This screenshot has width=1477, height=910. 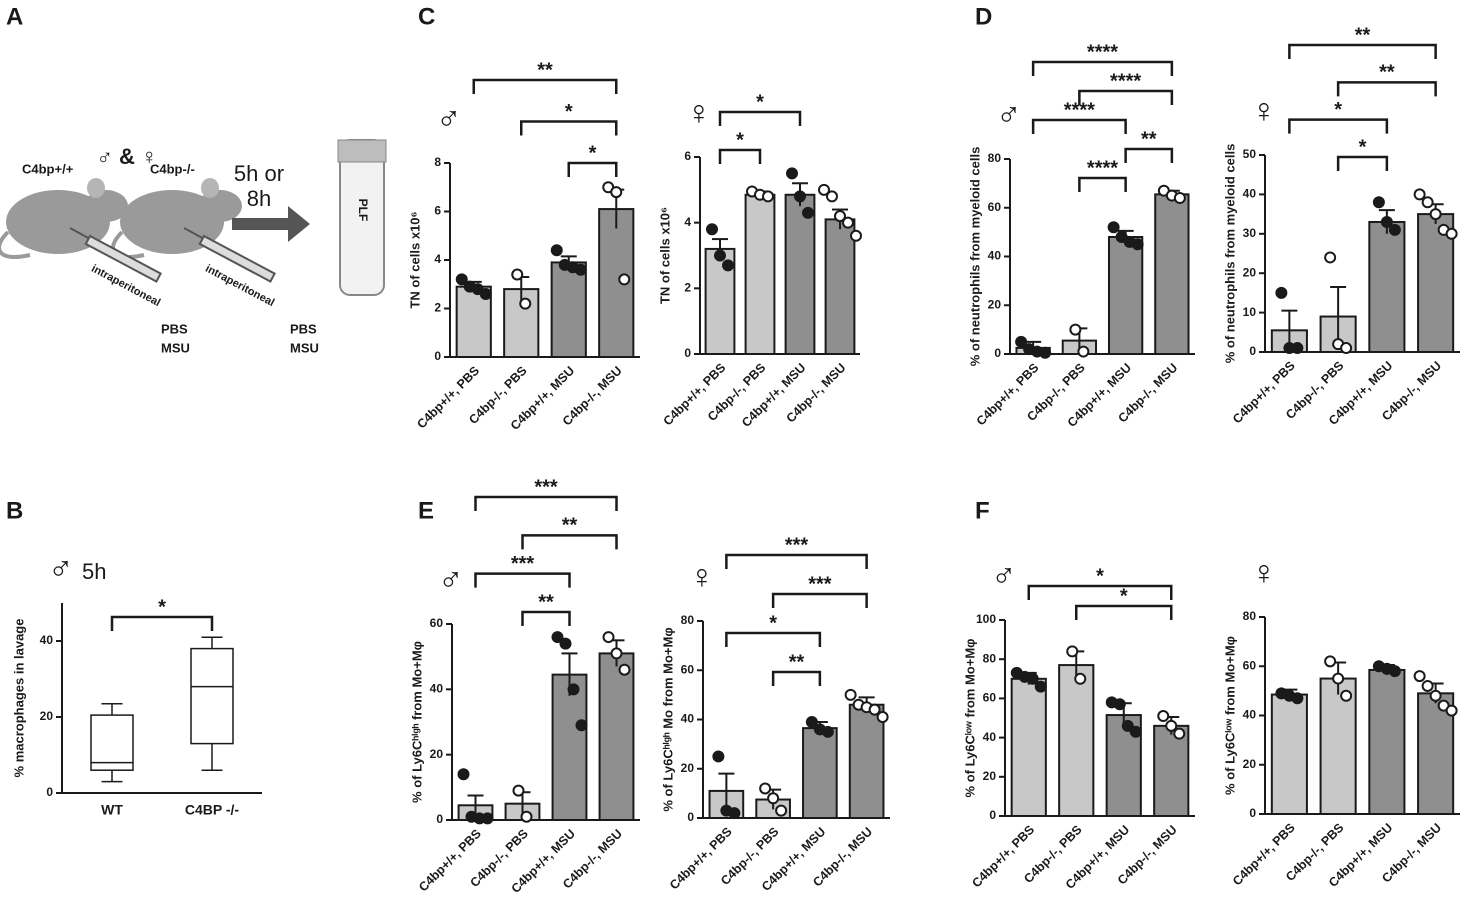 What do you see at coordinates (362, 151) in the screenshot?
I see `tube-cap` at bounding box center [362, 151].